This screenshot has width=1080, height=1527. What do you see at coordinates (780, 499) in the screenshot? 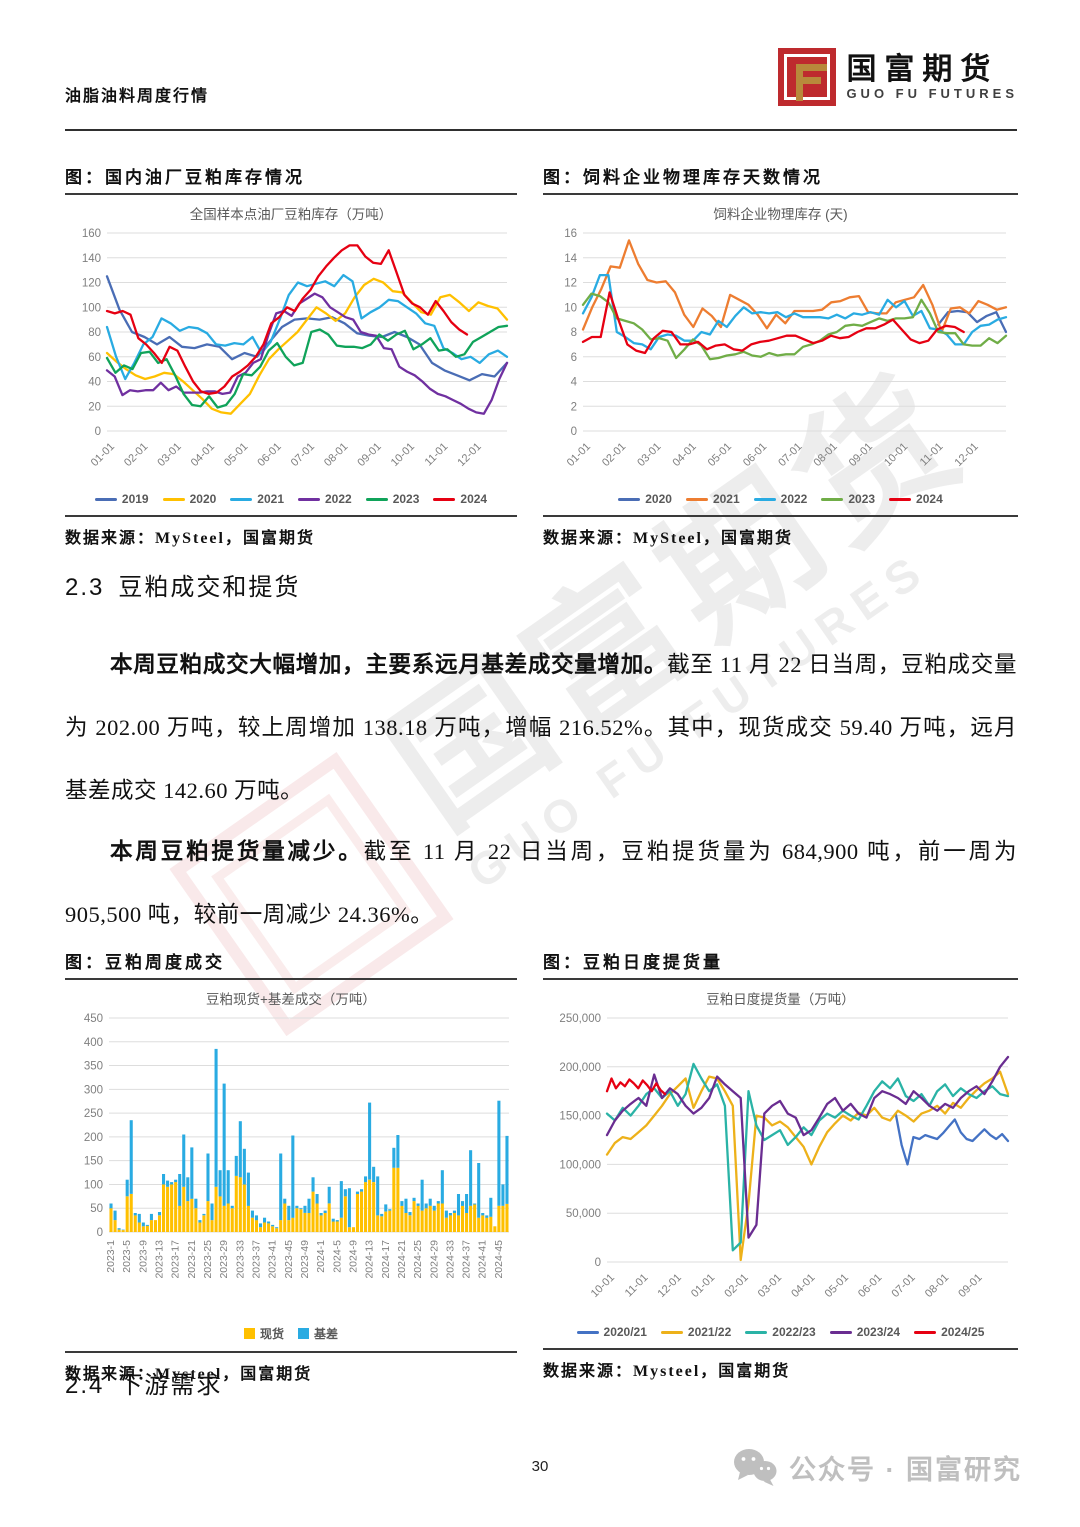
I see `chart-legend: 2020 2021 2022 2023 2024` at bounding box center [780, 499].